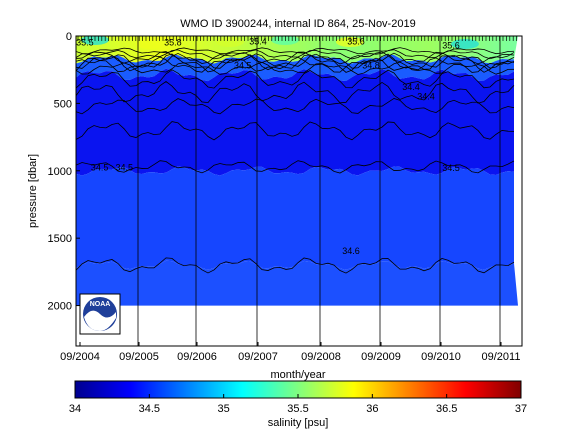  Describe the element at coordinates (258, 357) in the screenshot. I see `x-tick-label-3: 09/2007` at that location.